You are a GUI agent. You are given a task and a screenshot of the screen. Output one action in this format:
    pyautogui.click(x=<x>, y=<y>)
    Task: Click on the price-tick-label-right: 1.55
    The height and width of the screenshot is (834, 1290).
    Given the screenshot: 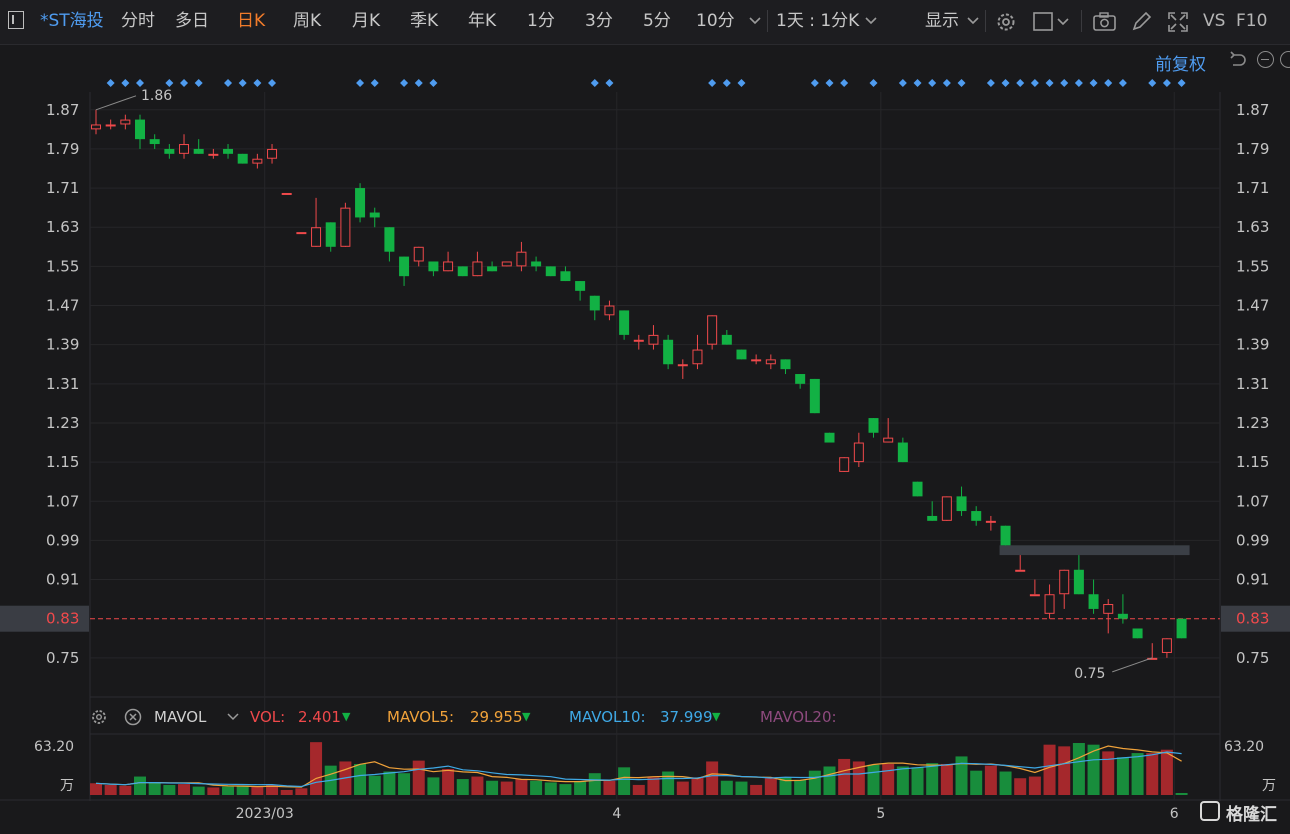 What is the action you would take?
    pyautogui.click(x=1252, y=266)
    